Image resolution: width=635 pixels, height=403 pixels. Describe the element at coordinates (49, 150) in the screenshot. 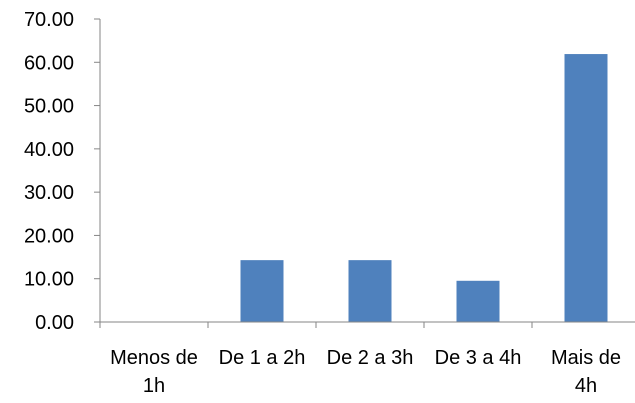

I see `y-tick-label: 40.00` at that location.